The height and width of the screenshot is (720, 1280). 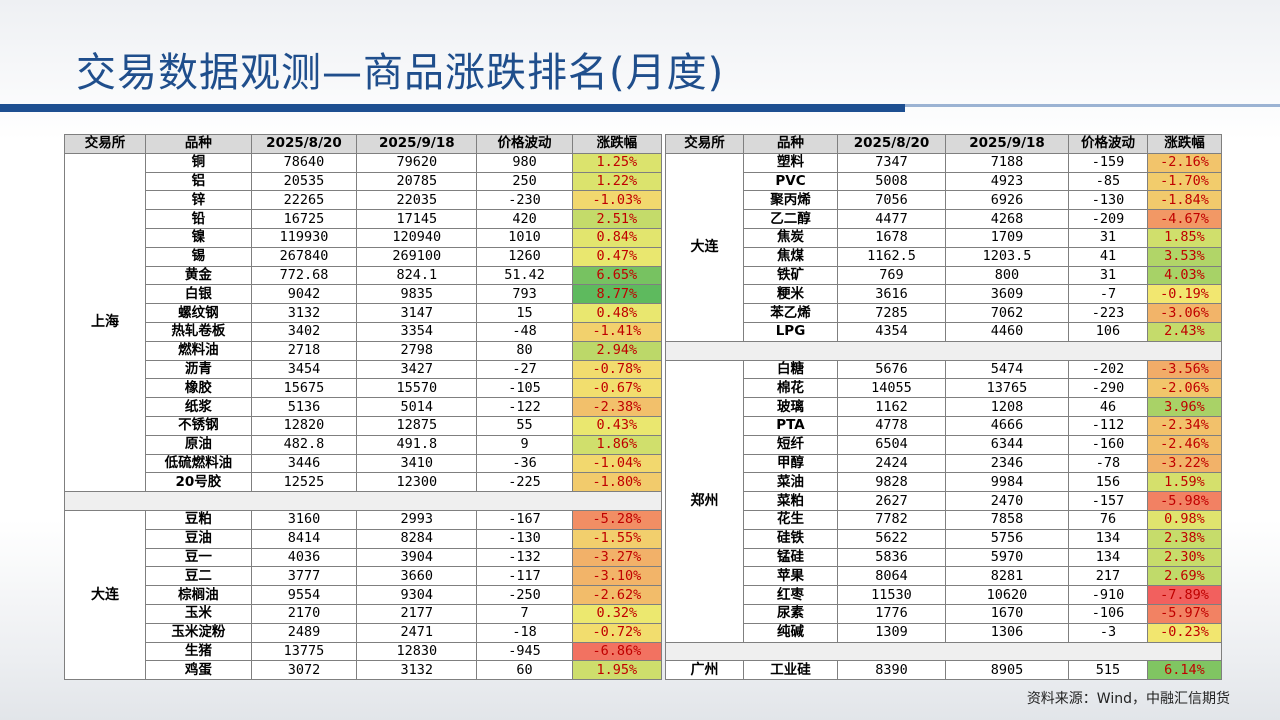 I want to click on commodity-name: 短纤, so click(x=790, y=444).